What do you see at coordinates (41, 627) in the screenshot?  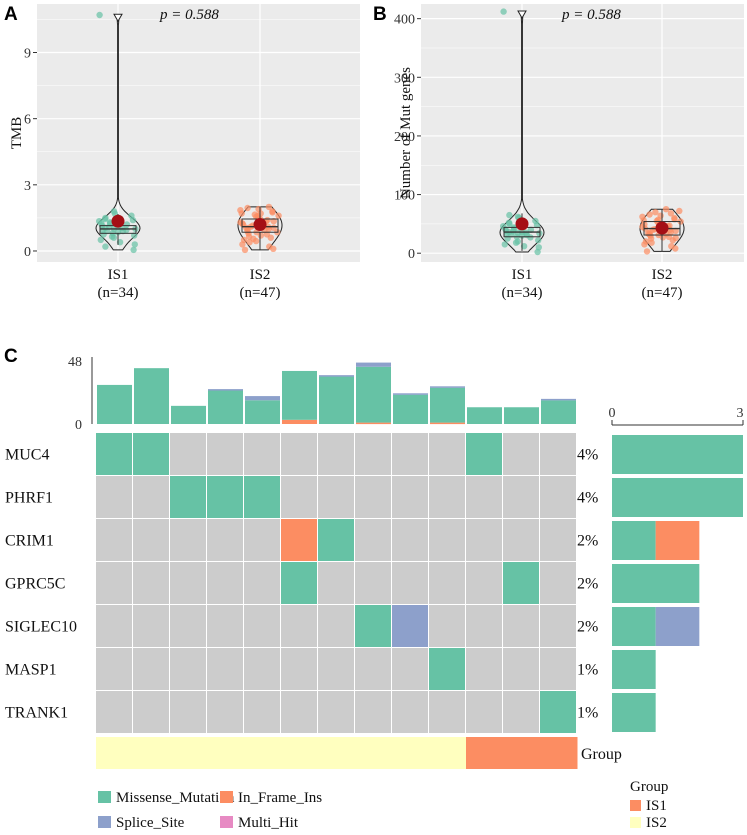 I see `gene-label-siglec10: SIGLEC10` at bounding box center [41, 627].